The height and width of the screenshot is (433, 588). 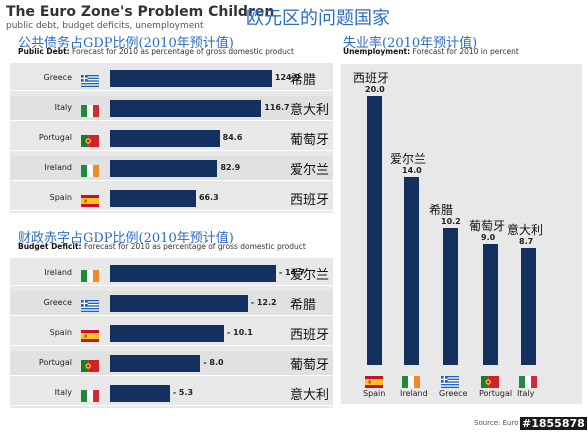 What do you see at coordinates (303, 305) in the screenshot?
I see `deficit-country-label-cn: 希腊` at bounding box center [303, 305].